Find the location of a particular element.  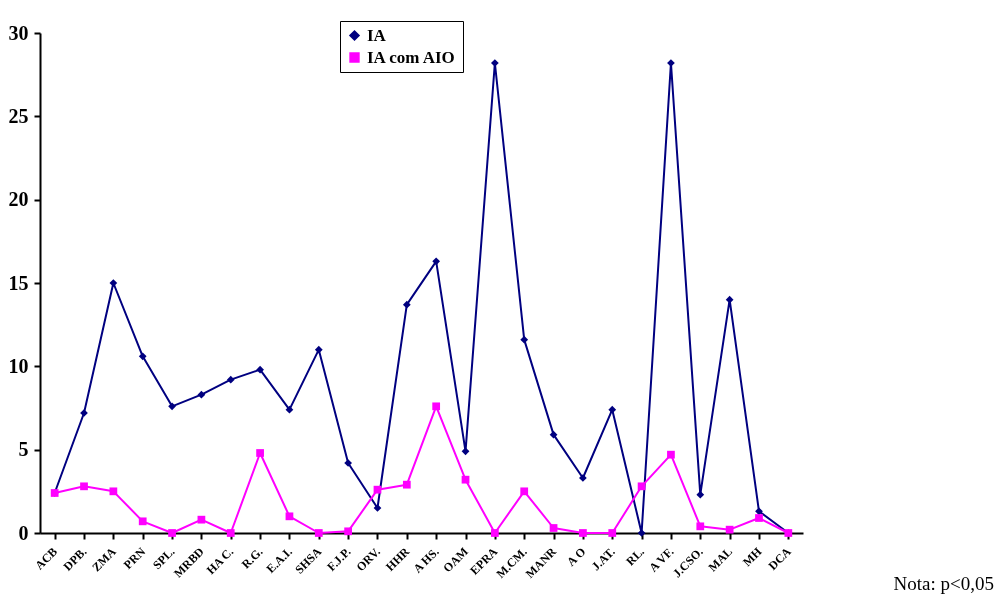

x-tick-label: A HS. is located at coordinates (426, 560).